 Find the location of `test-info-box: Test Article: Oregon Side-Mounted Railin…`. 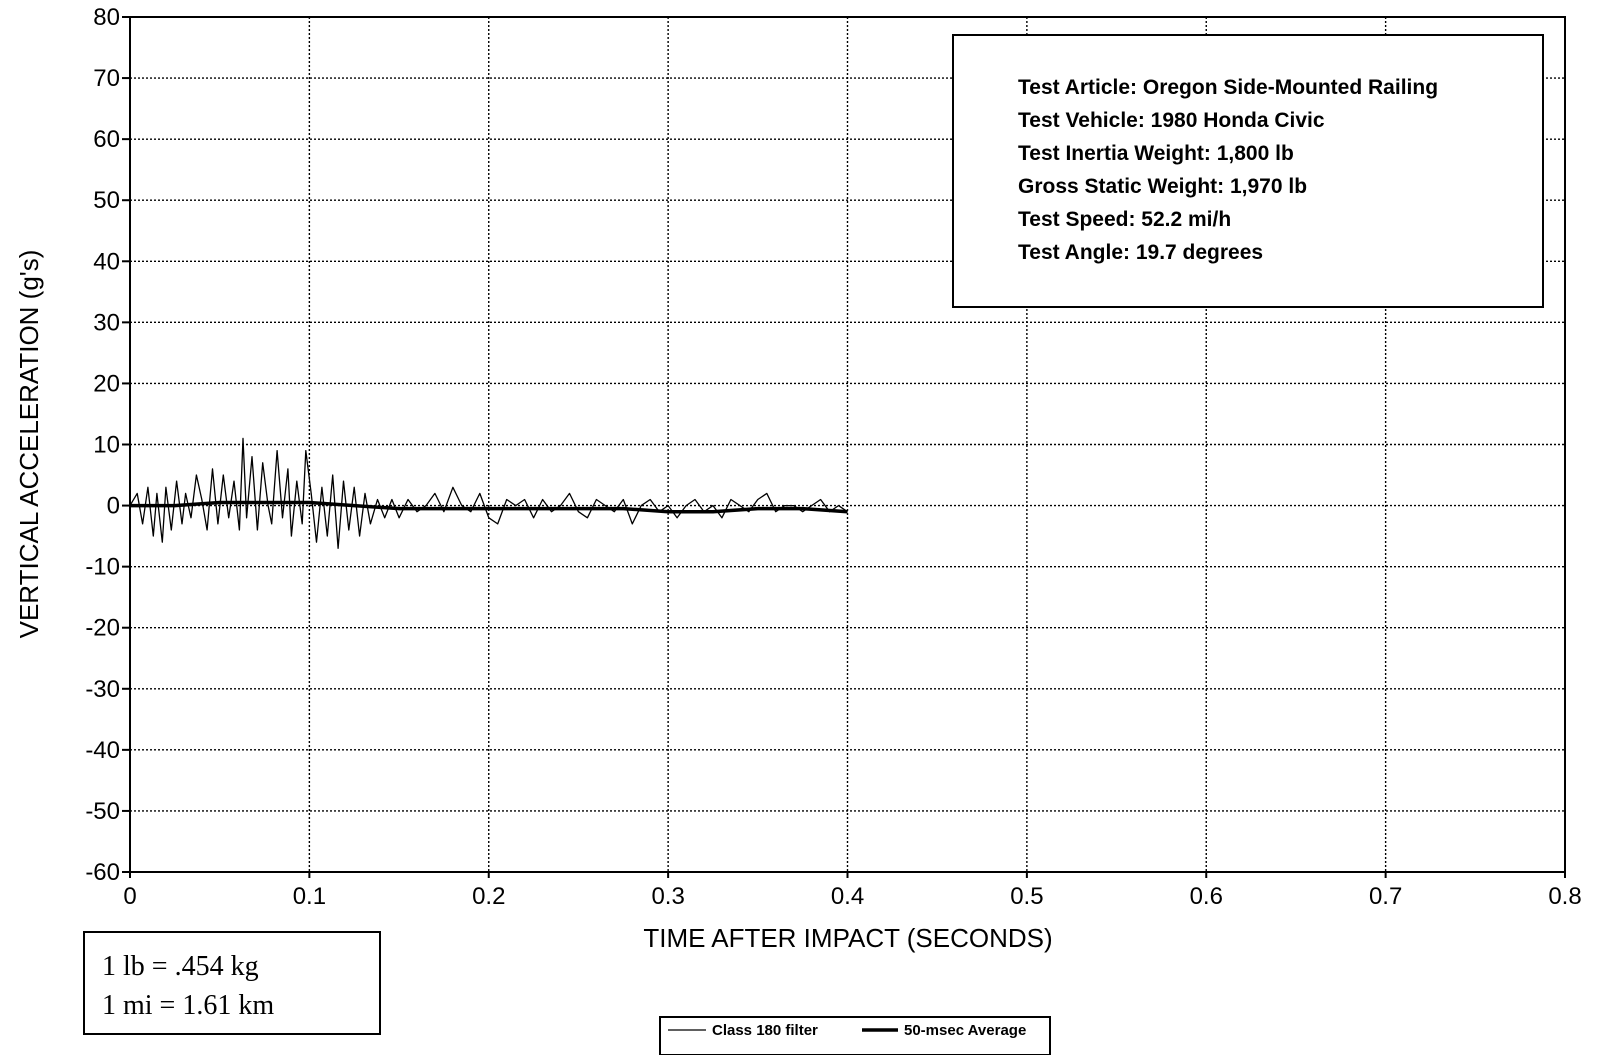

test-info-box: Test Article: Oregon Side-Mounted Railin… is located at coordinates (1248, 171).